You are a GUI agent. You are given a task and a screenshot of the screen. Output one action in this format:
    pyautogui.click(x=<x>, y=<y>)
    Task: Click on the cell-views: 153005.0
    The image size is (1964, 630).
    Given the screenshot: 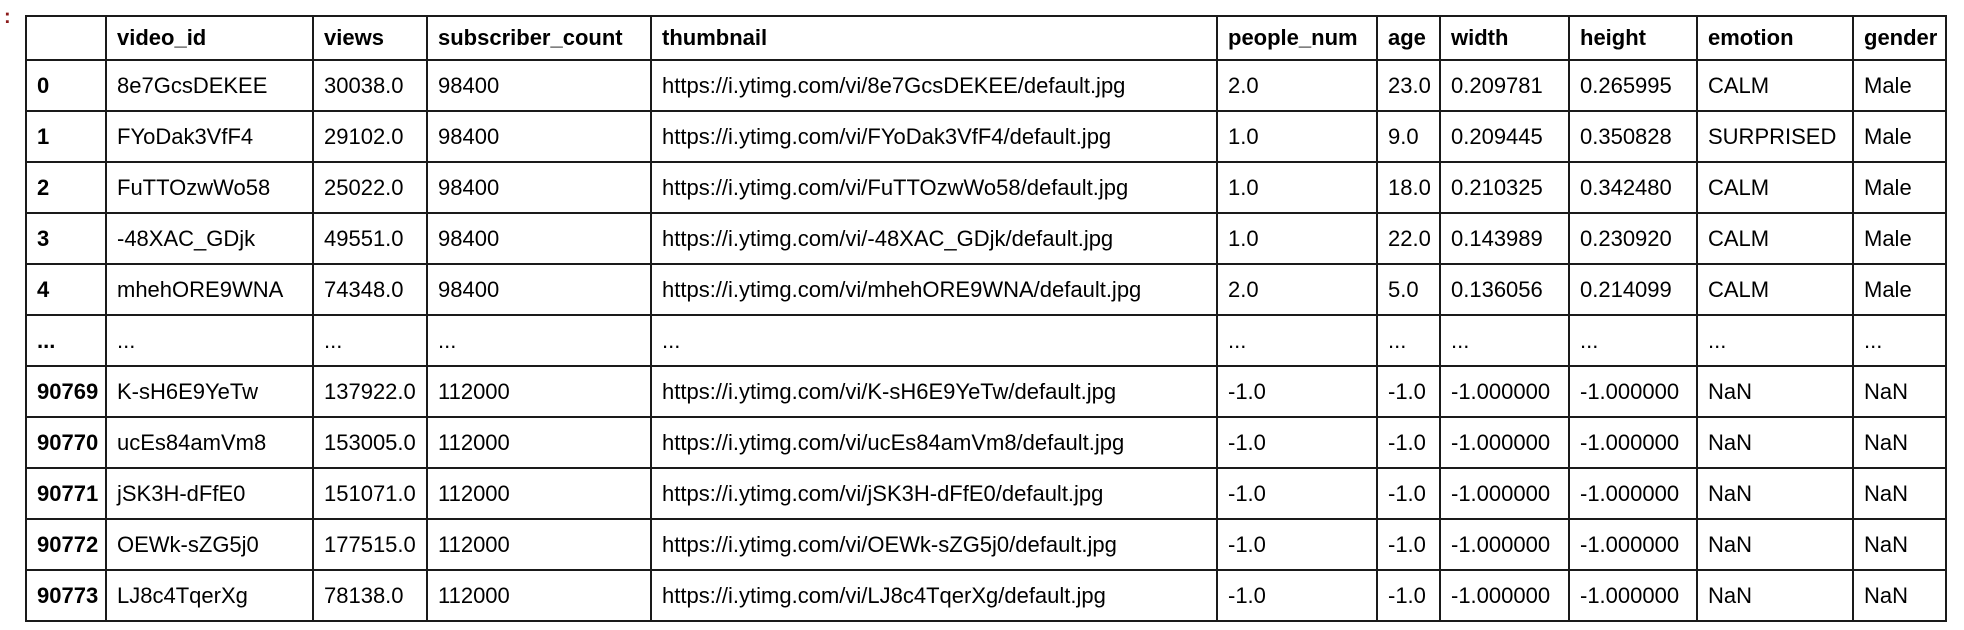 What is the action you would take?
    pyautogui.click(x=370, y=442)
    